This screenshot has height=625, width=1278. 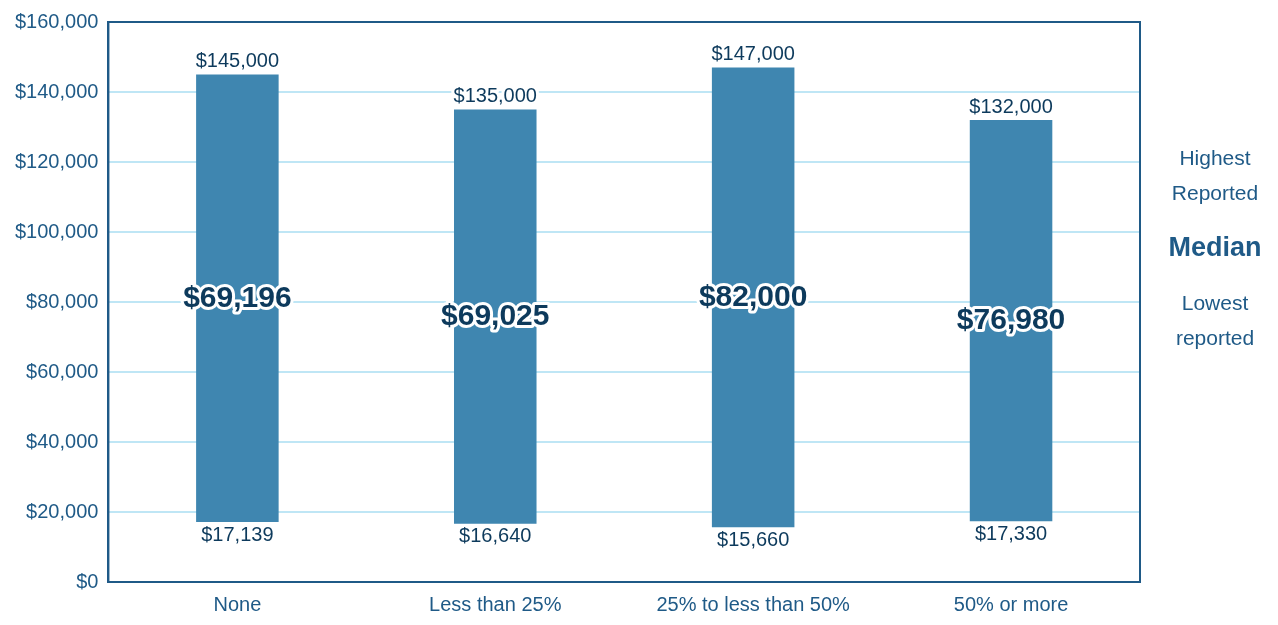 What do you see at coordinates (237, 603) in the screenshot?
I see `x-tick-label: None` at bounding box center [237, 603].